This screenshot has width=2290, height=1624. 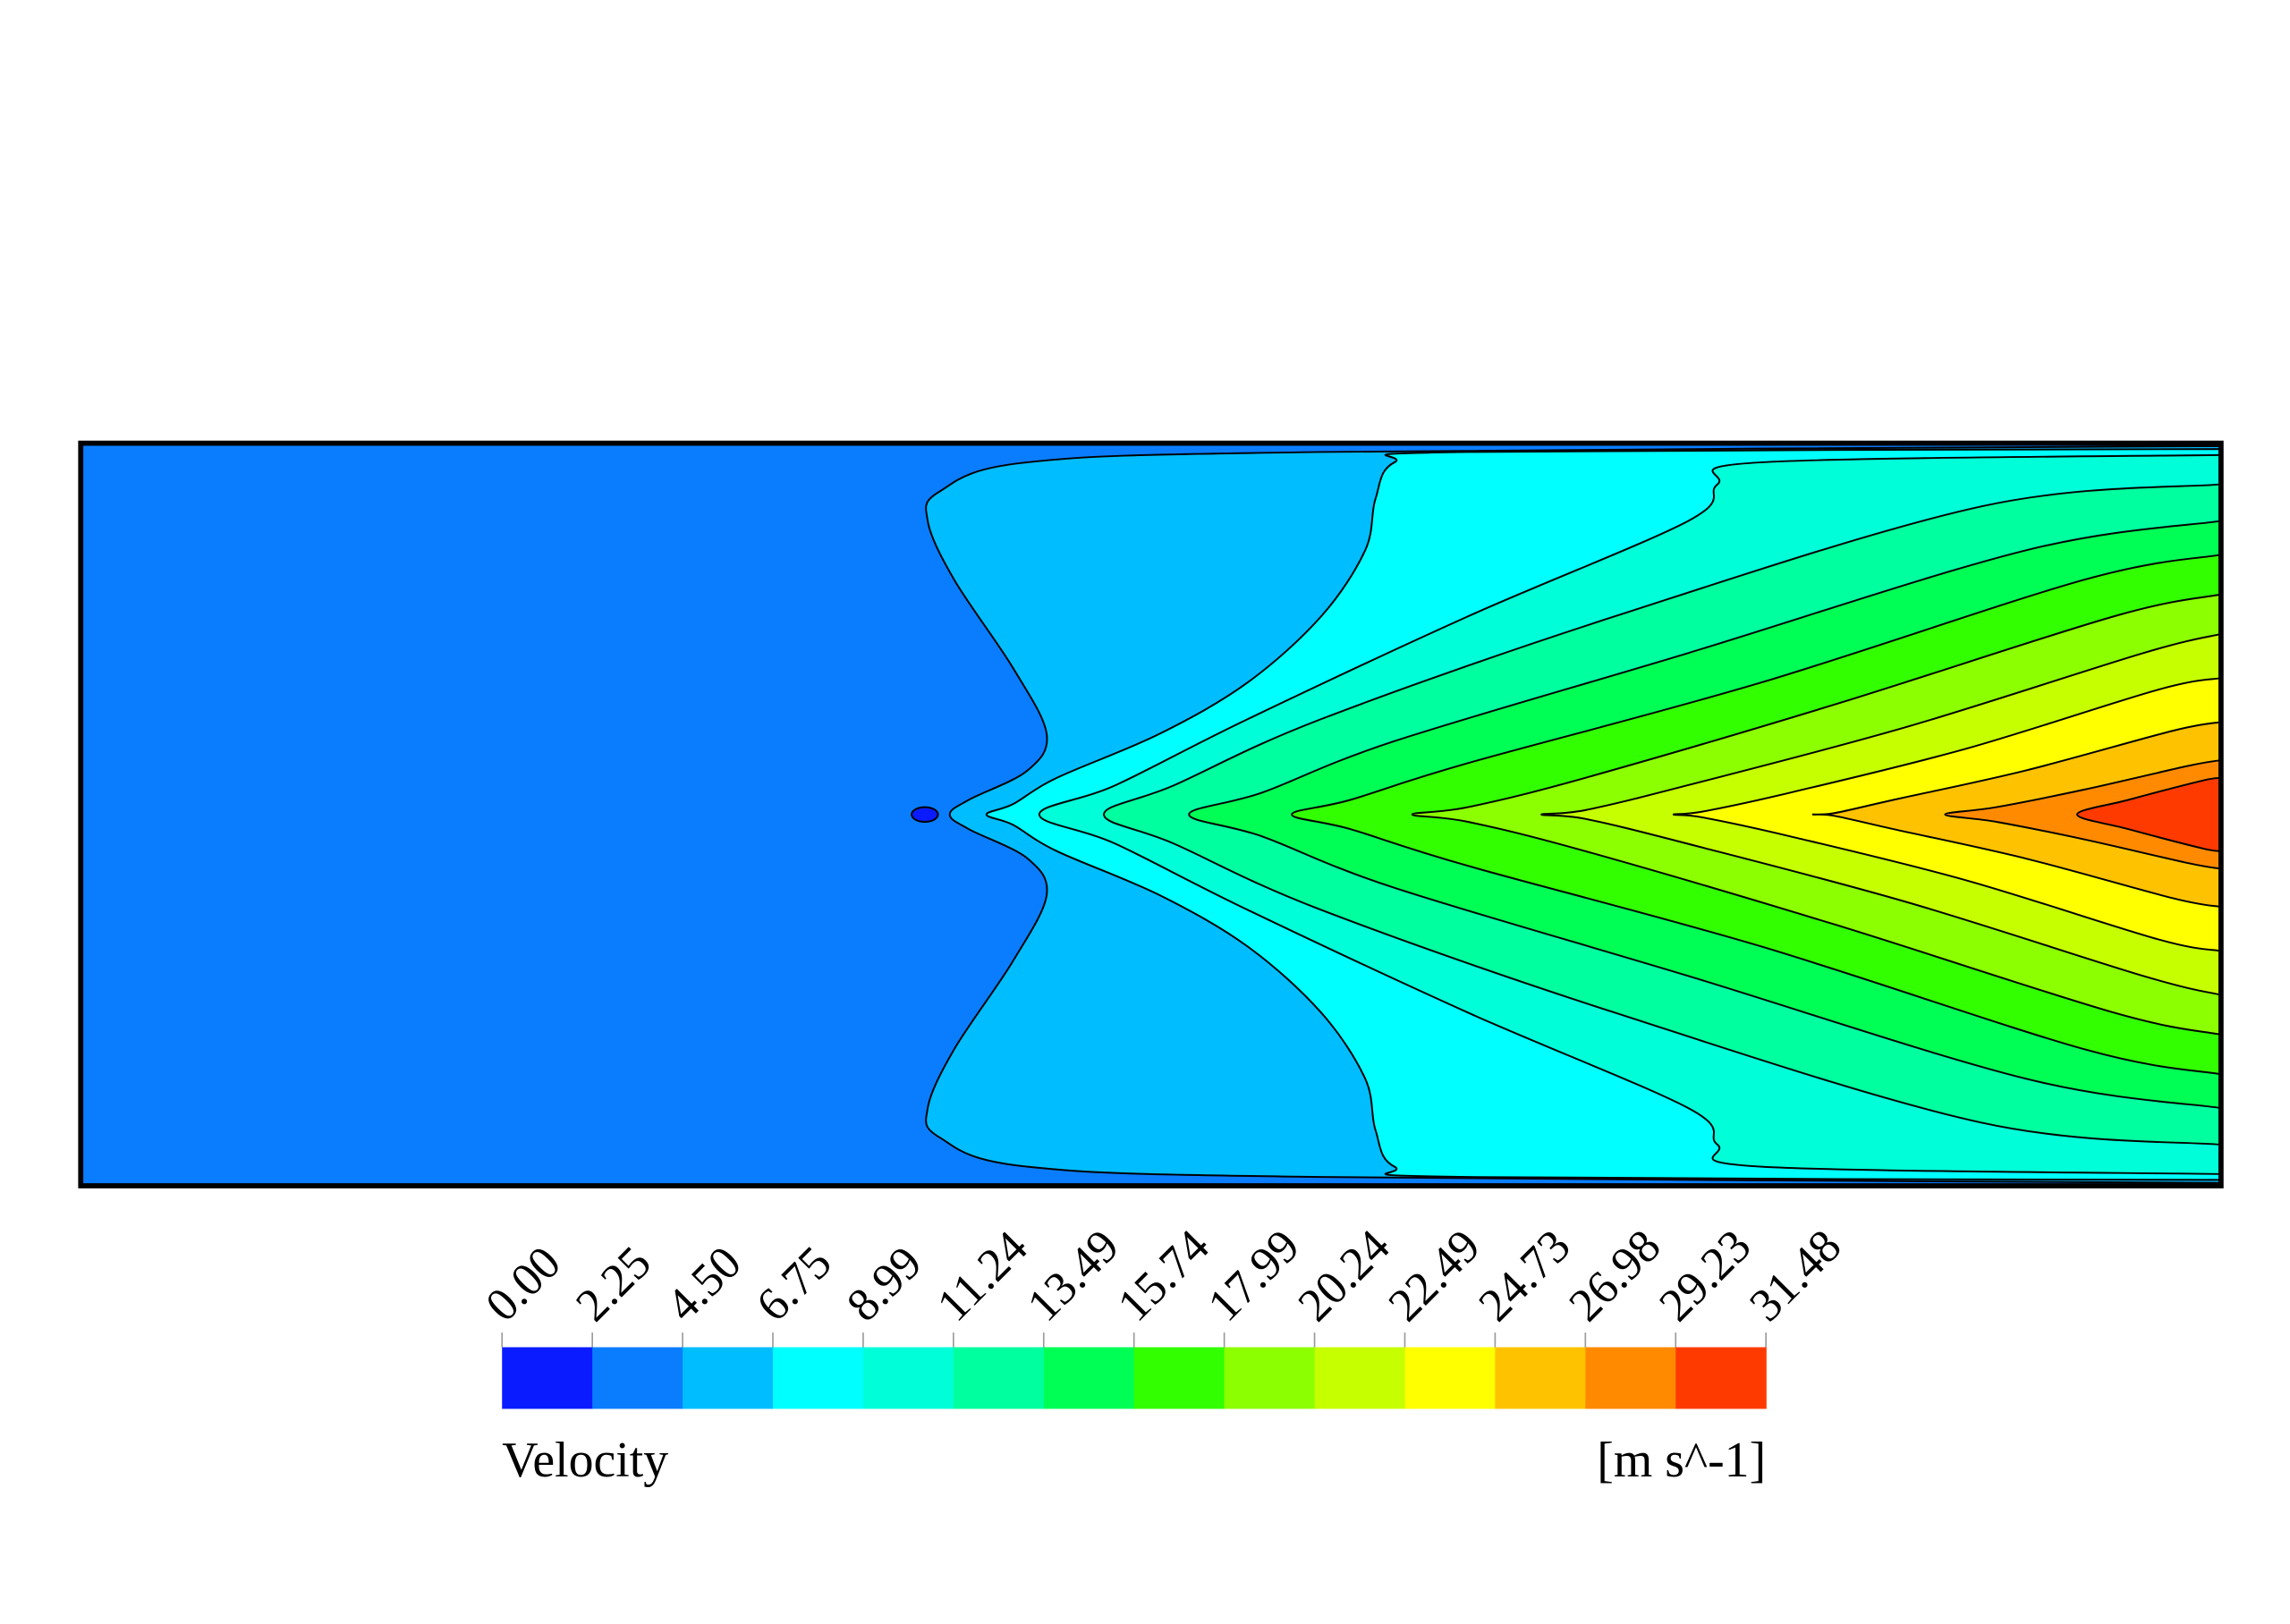 What do you see at coordinates (1681, 1460) in the screenshot?
I see `colorbar-unit: [m s^-1]` at bounding box center [1681, 1460].